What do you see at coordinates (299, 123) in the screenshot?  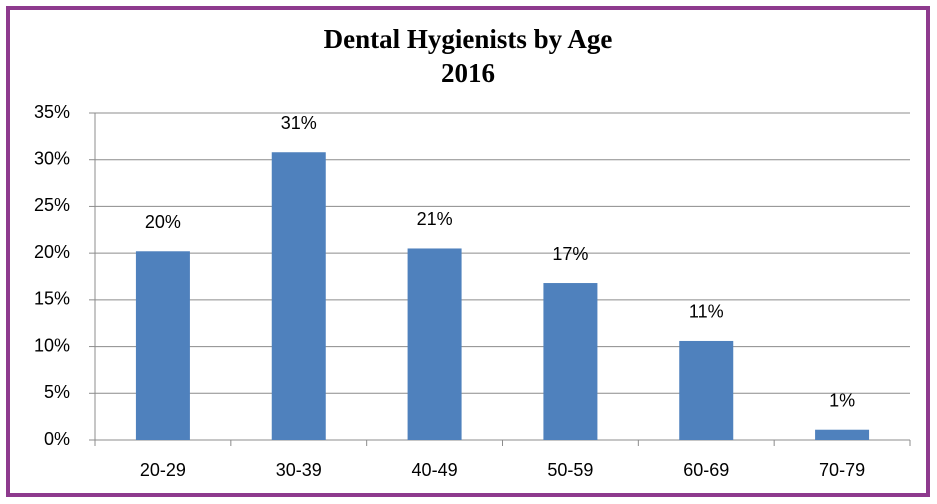 I see `data-label: 31%` at bounding box center [299, 123].